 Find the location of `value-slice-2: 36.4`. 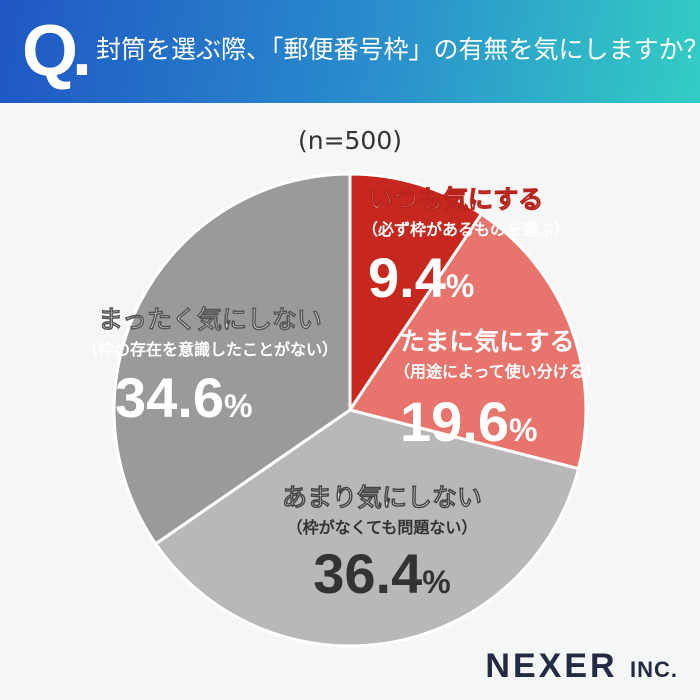

value-slice-2: 36.4 is located at coordinates (368, 573).